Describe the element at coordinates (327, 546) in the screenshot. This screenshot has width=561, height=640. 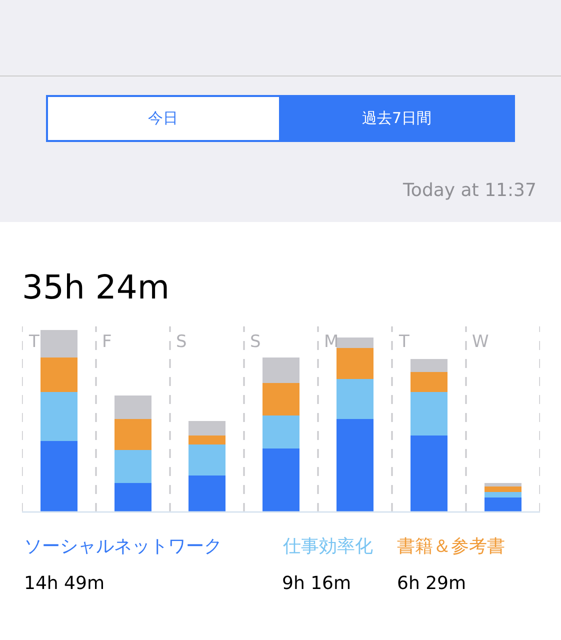
I see `text: 仕事効率化` at that location.